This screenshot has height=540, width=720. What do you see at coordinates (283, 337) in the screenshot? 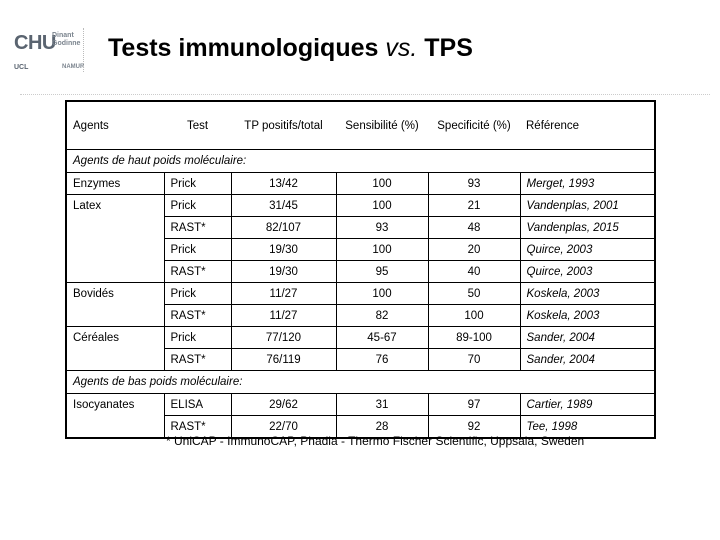
I see `tp-cell: 77/120` at bounding box center [283, 337].